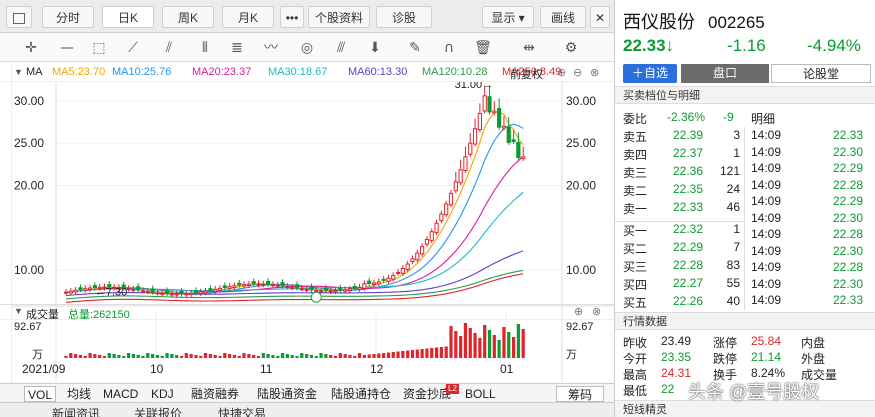  Describe the element at coordinates (580, 394) in the screenshot. I see `chip-button: 筹码` at that location.